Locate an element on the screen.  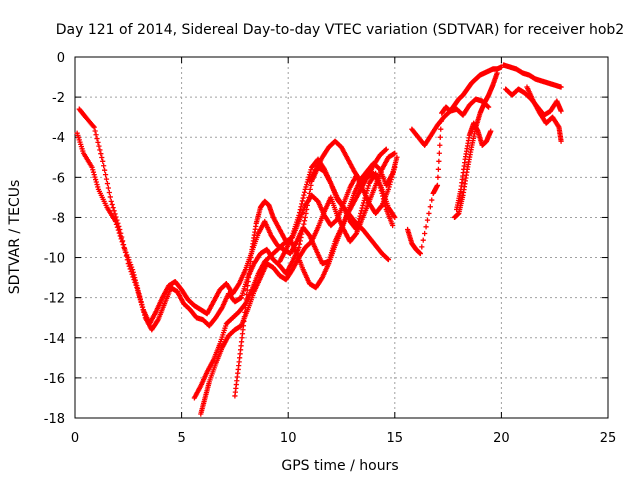
x-tick-label: 25 is located at coordinates (608, 438).